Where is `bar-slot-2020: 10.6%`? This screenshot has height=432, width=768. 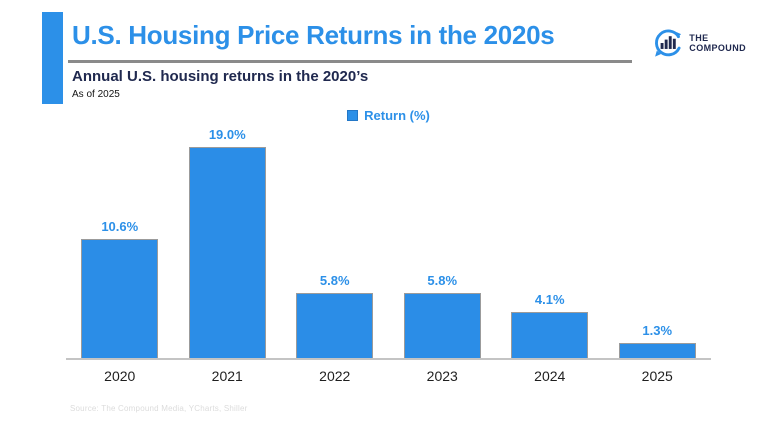 bar-slot-2020: 10.6% is located at coordinates (120, 242).